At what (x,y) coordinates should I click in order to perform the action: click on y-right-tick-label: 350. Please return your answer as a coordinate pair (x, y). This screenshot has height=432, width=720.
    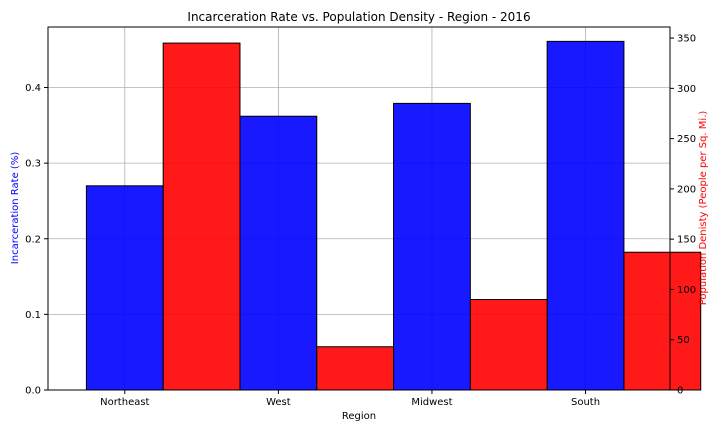
    Looking at the image, I should click on (686, 39).